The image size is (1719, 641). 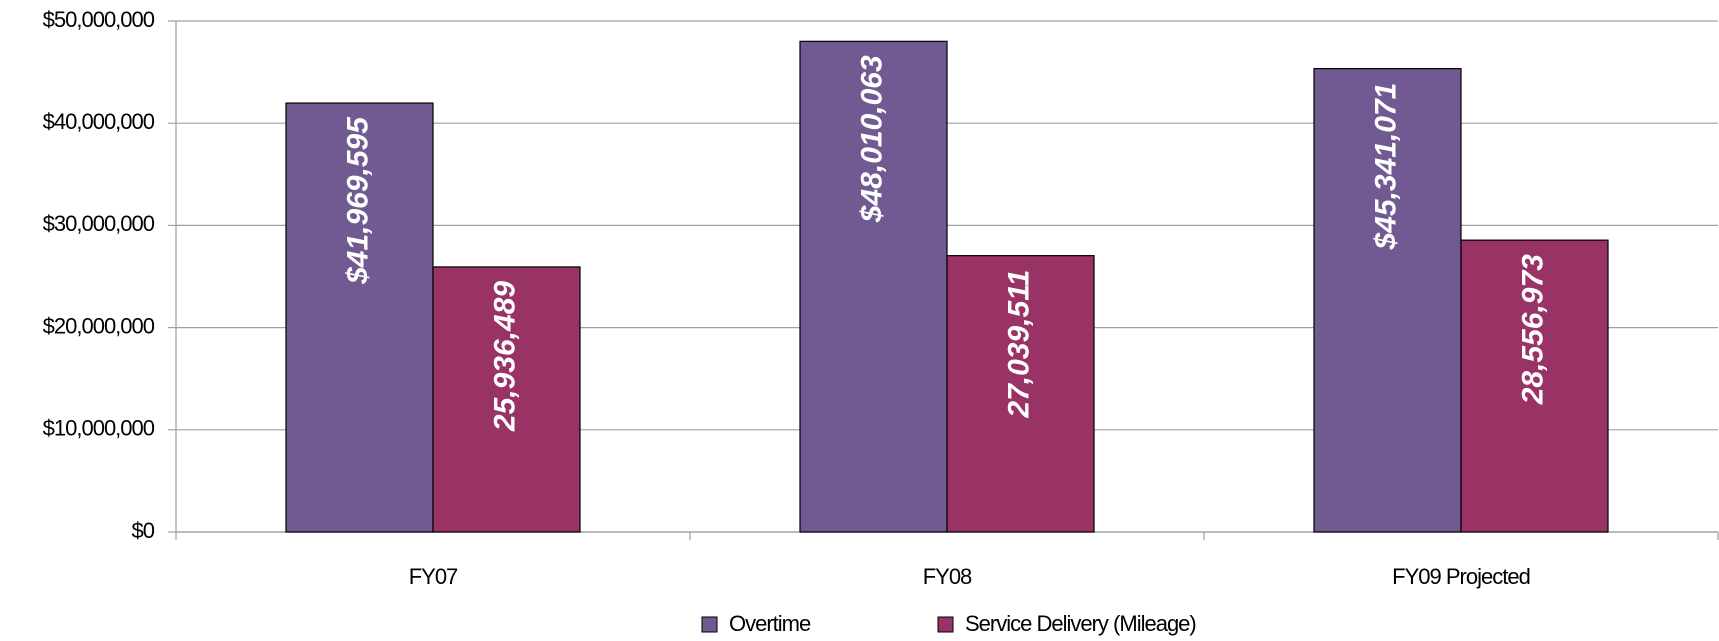 What do you see at coordinates (1461, 576) in the screenshot?
I see `x-tick-label: FY09 Projected` at bounding box center [1461, 576].